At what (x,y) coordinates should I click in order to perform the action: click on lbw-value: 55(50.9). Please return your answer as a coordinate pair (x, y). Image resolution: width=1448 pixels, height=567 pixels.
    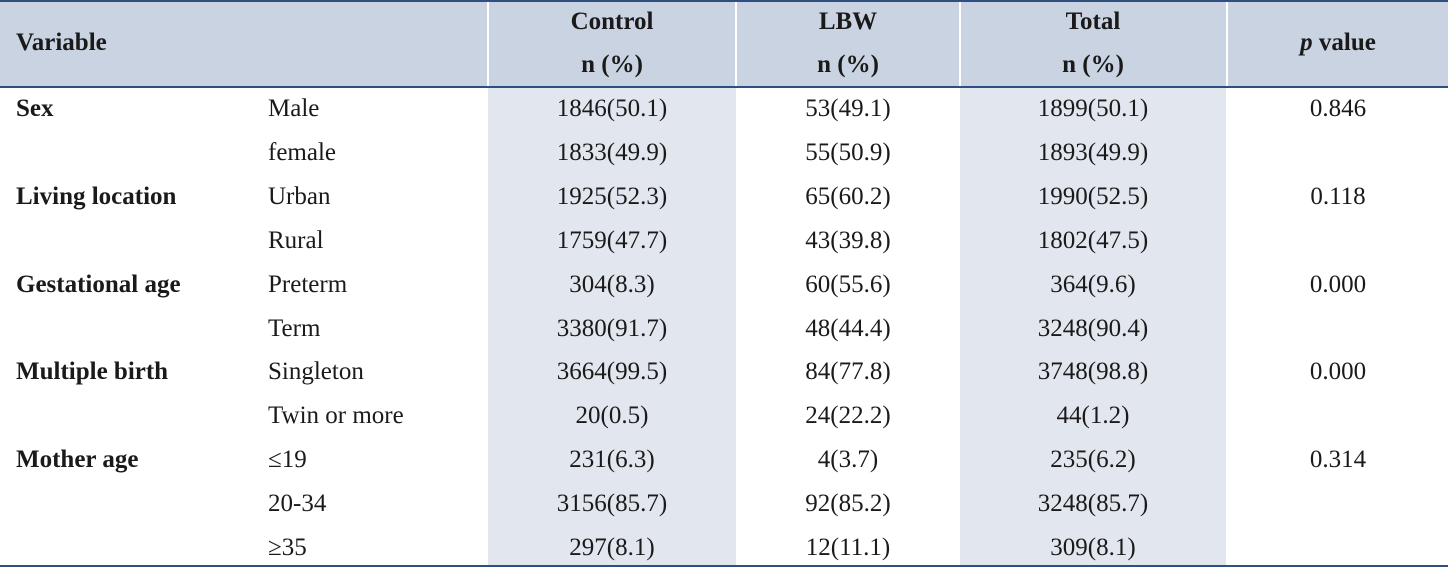
    Looking at the image, I should click on (848, 152).